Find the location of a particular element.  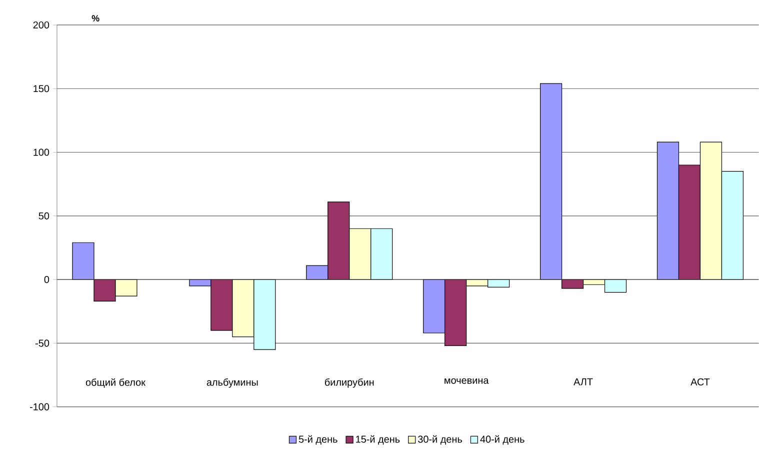

legend-label: 30-й день is located at coordinates (440, 440).